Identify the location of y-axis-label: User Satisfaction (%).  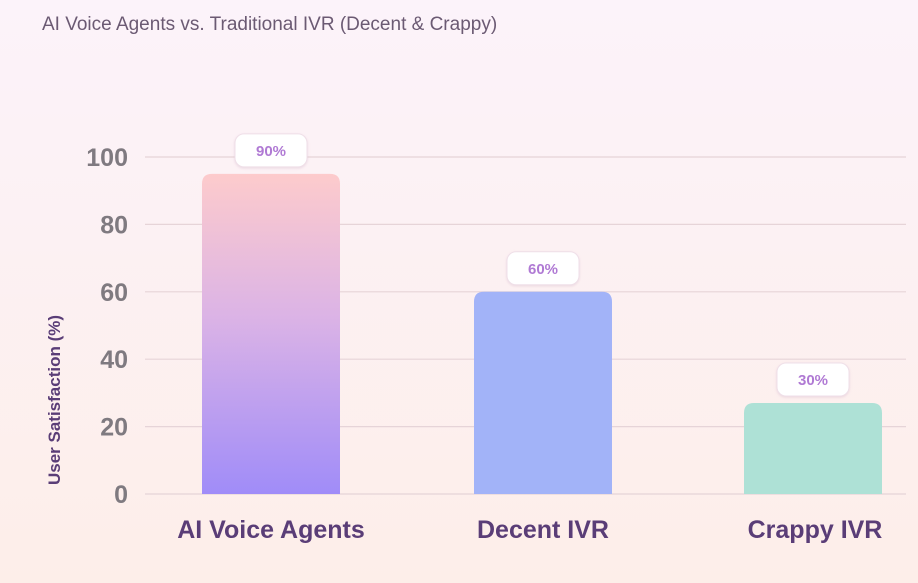
(54, 400).